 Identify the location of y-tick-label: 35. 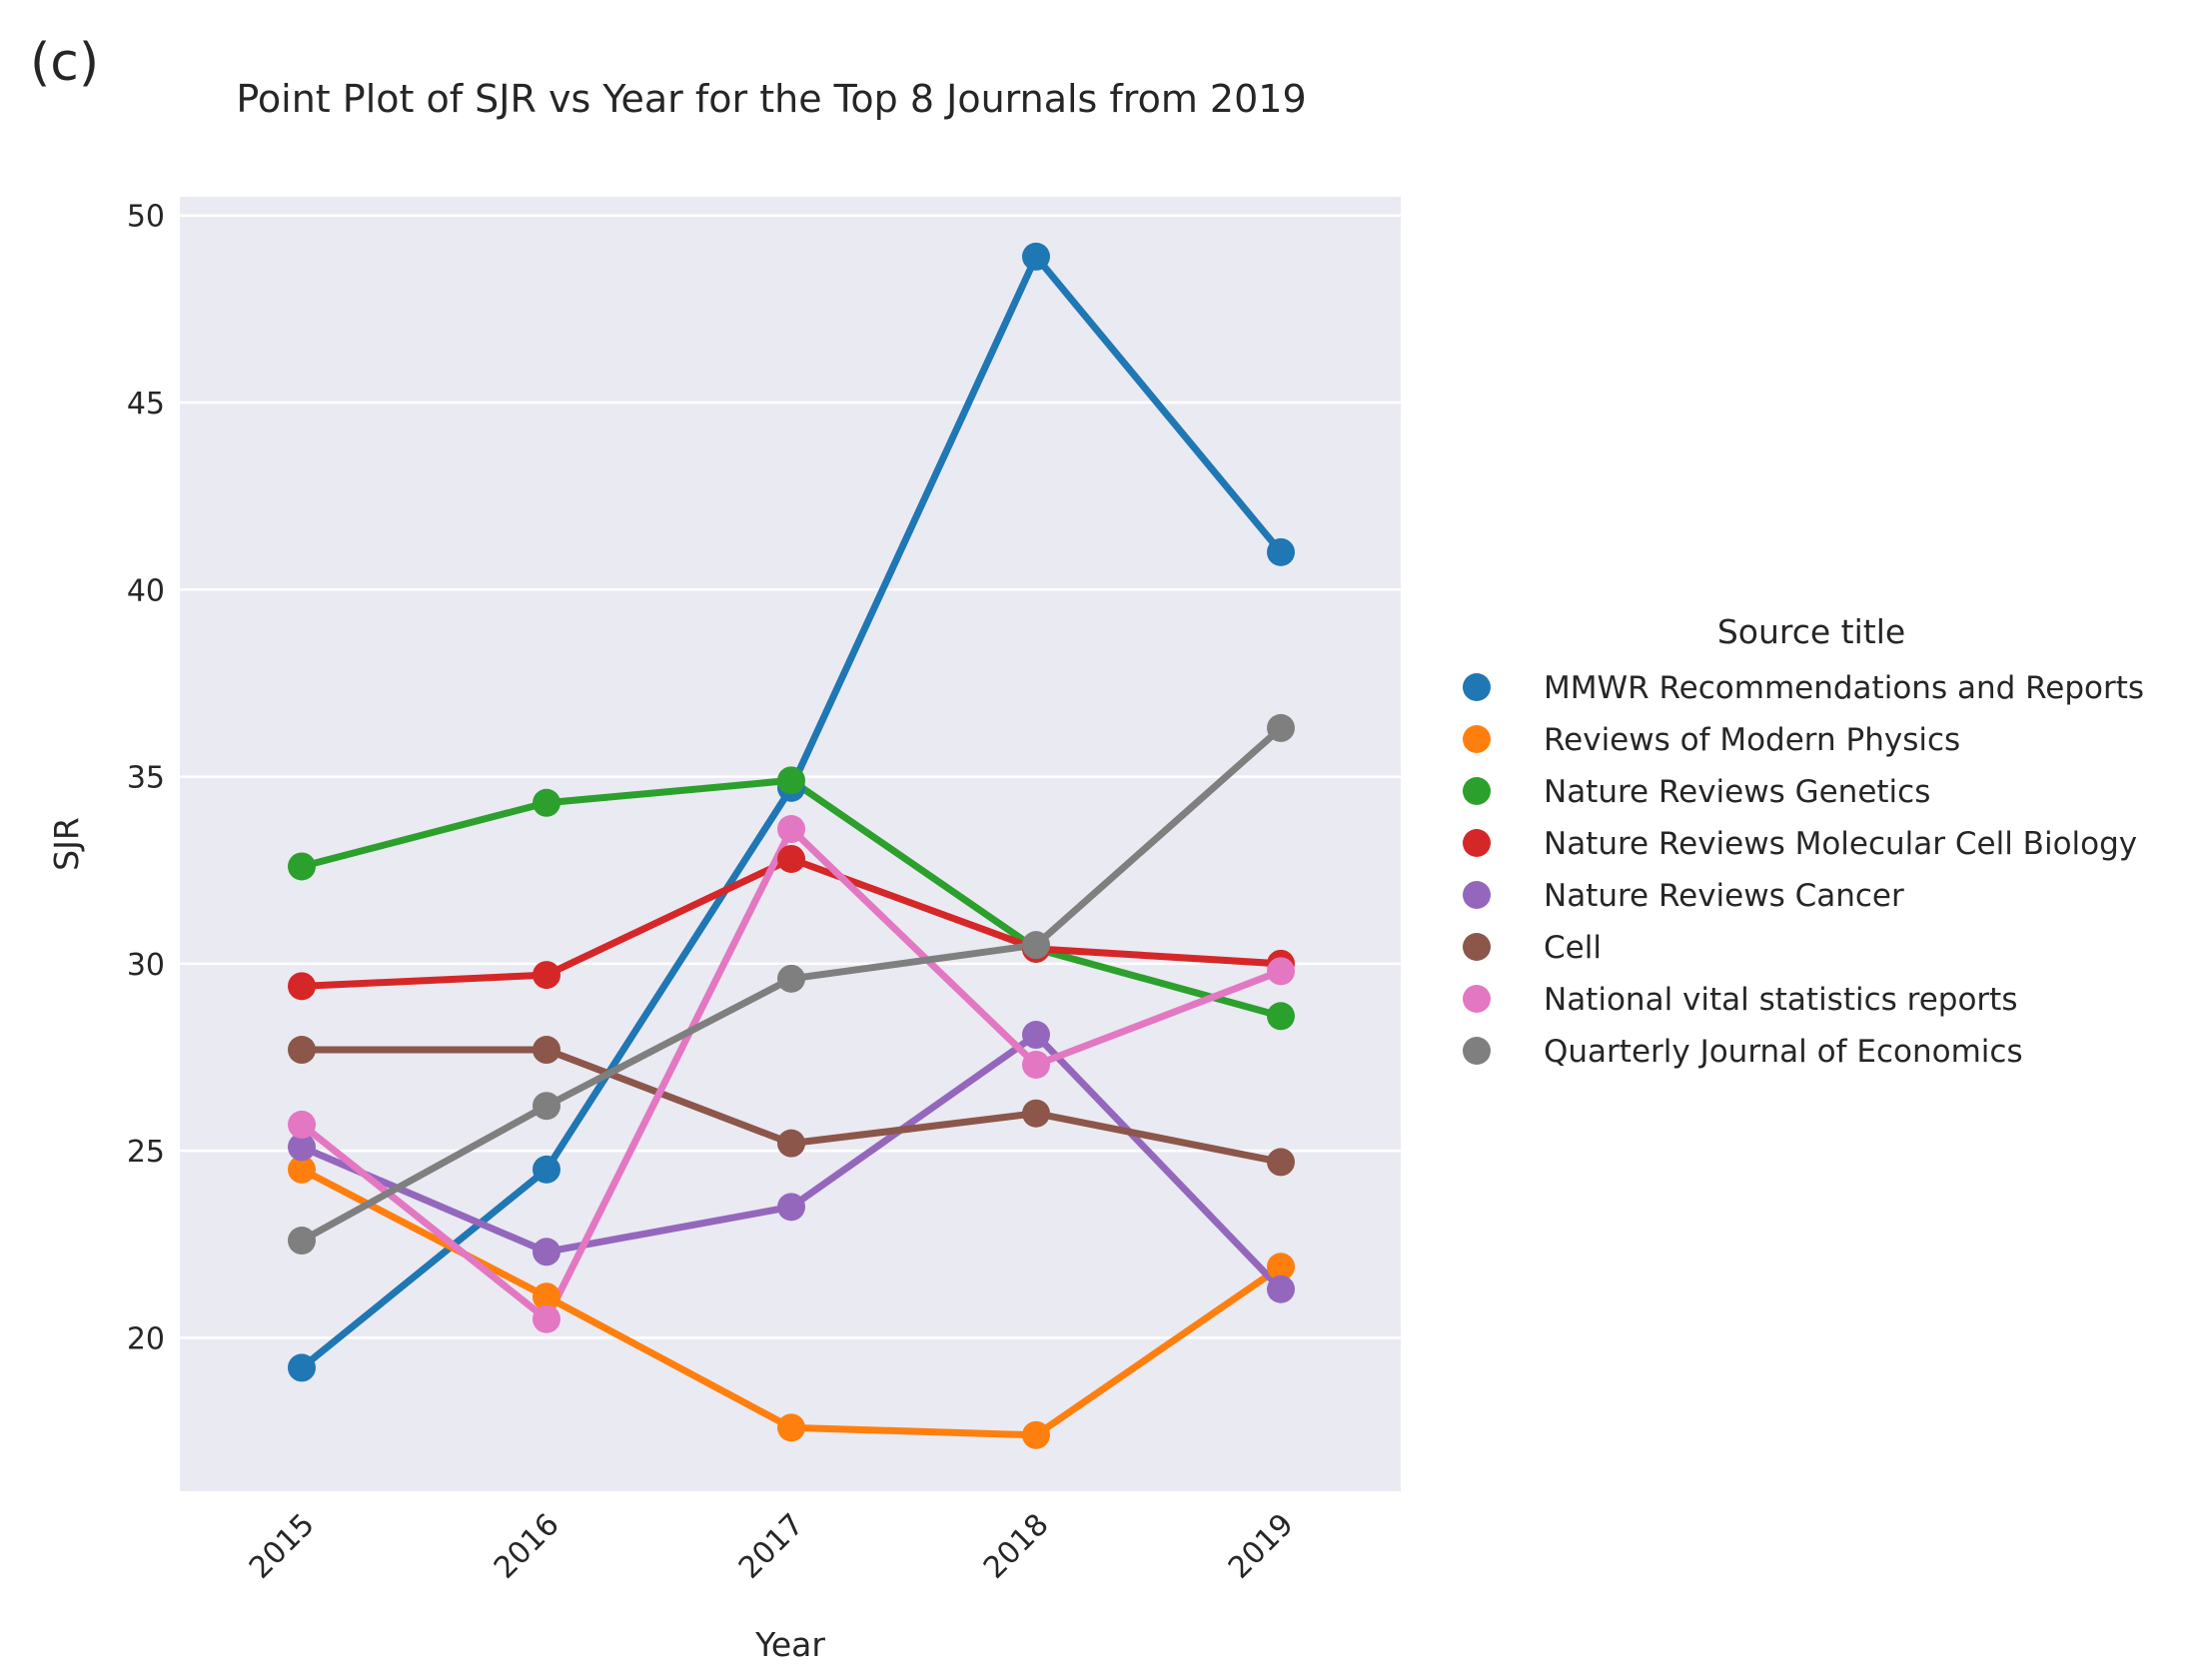
(146, 778).